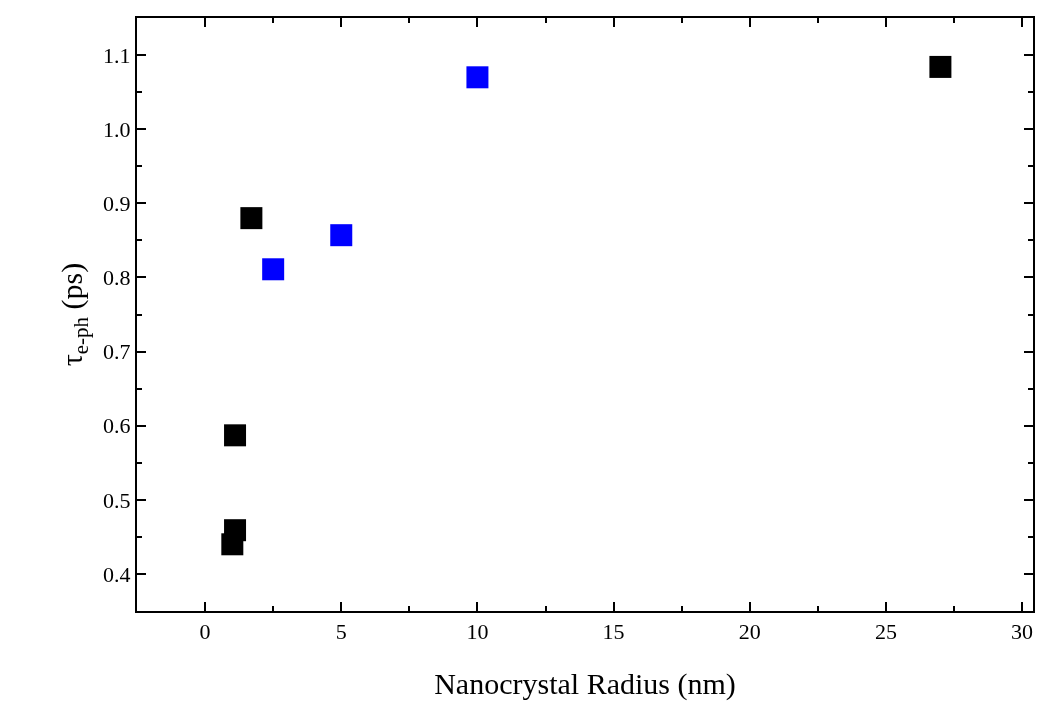 Image resolution: width=1046 pixels, height=724 pixels. What do you see at coordinates (585, 684) in the screenshot?
I see `x-axis-title: Nanocrystal Radius (nm)` at bounding box center [585, 684].